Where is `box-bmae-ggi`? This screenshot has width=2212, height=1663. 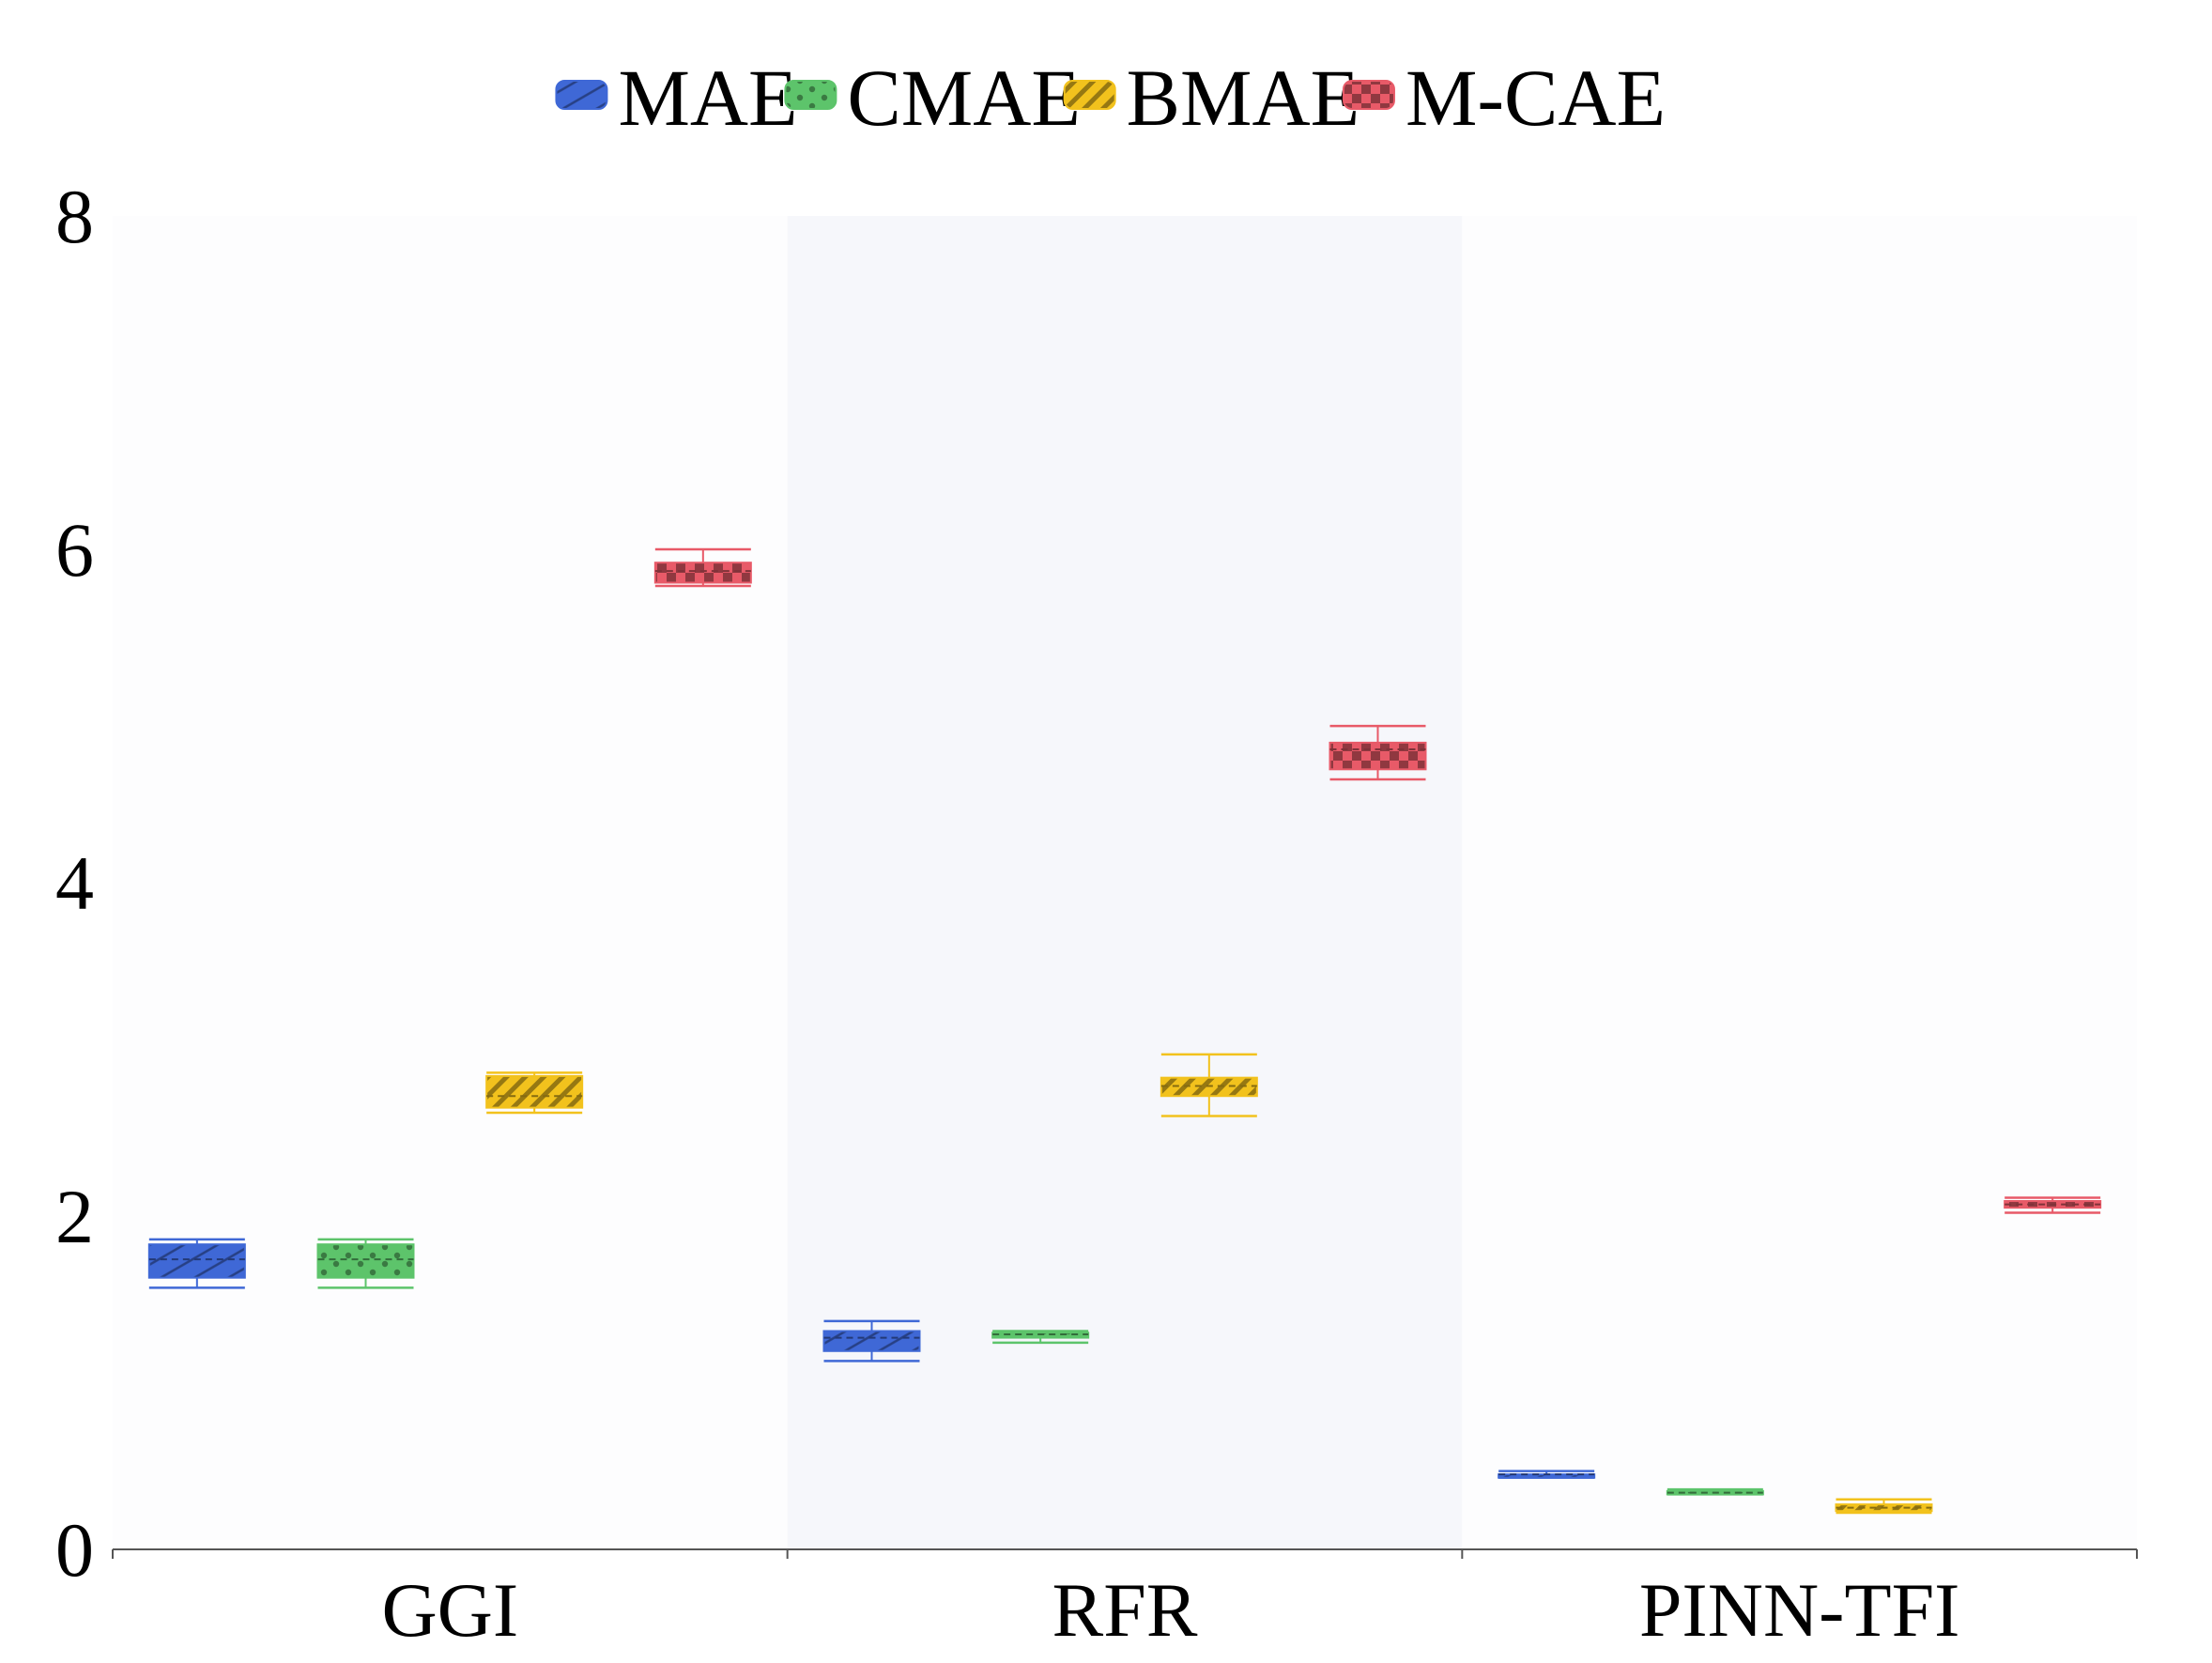 box-bmae-ggi is located at coordinates (534, 1093).